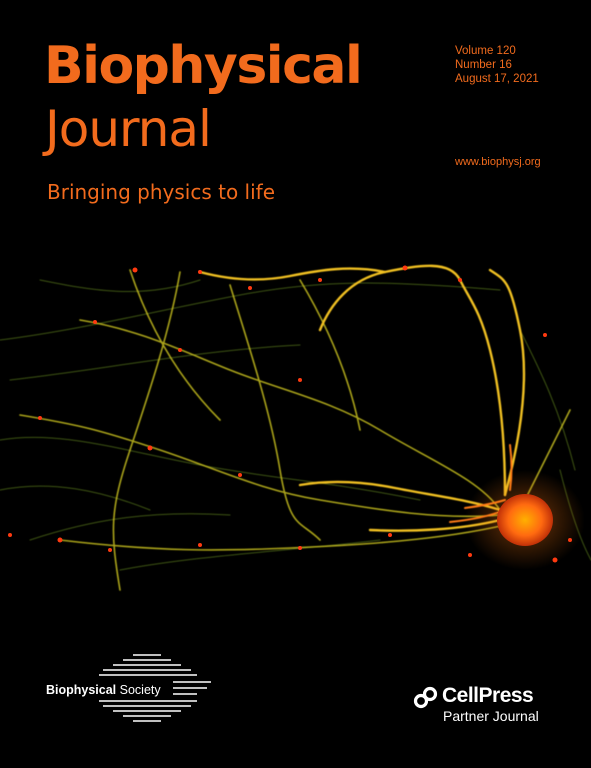  I want to click on number-label: Number 16, so click(483, 65).